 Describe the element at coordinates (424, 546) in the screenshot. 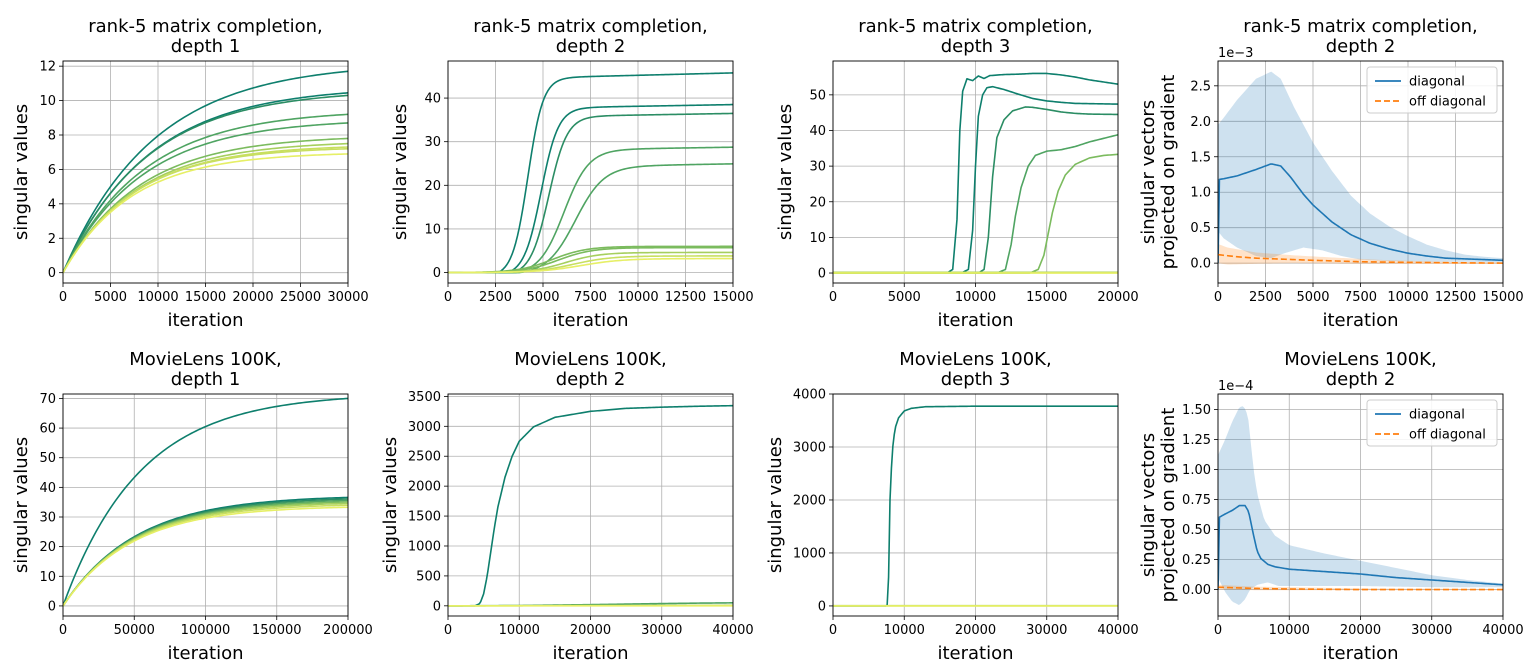

I see `y-tick-label: 1000` at that location.